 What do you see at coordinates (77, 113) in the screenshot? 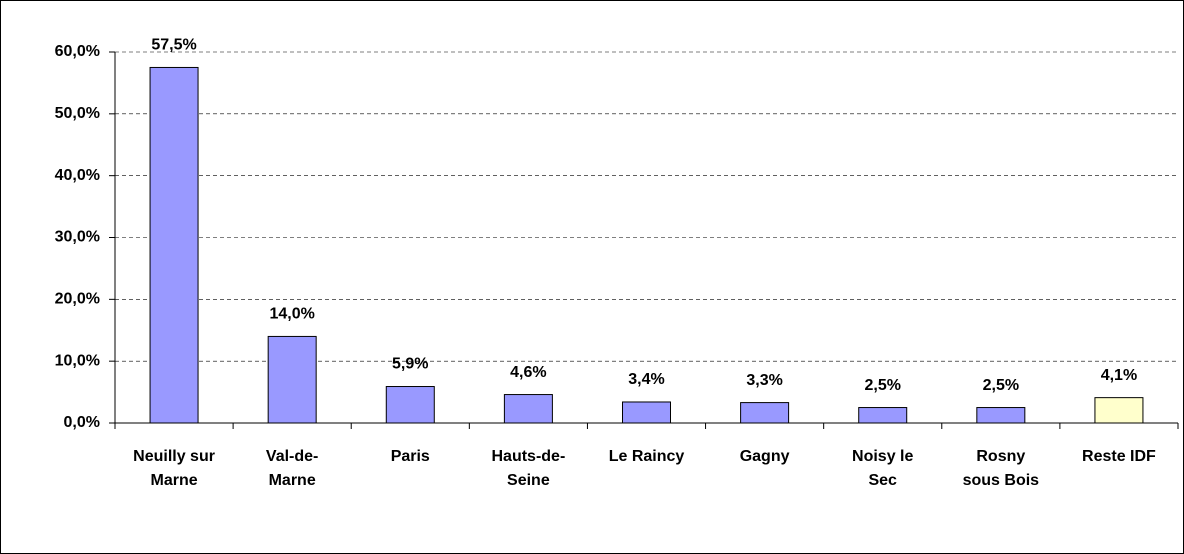
I see `y-tick-label: 50,0%` at bounding box center [77, 113].